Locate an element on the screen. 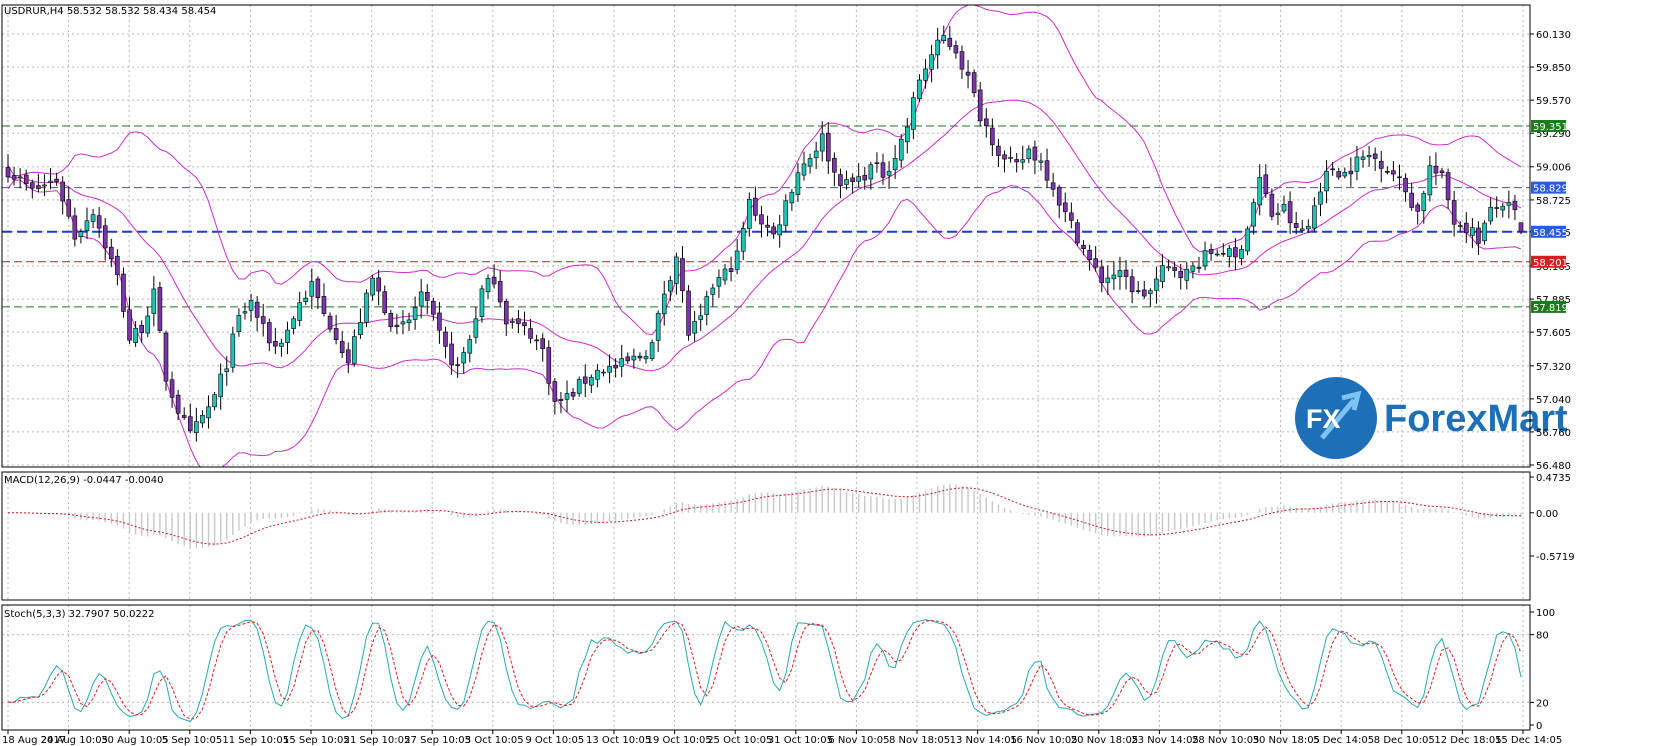 The image size is (1678, 746). time-tick-label: 9 Oct 10:05 is located at coordinates (554, 740).